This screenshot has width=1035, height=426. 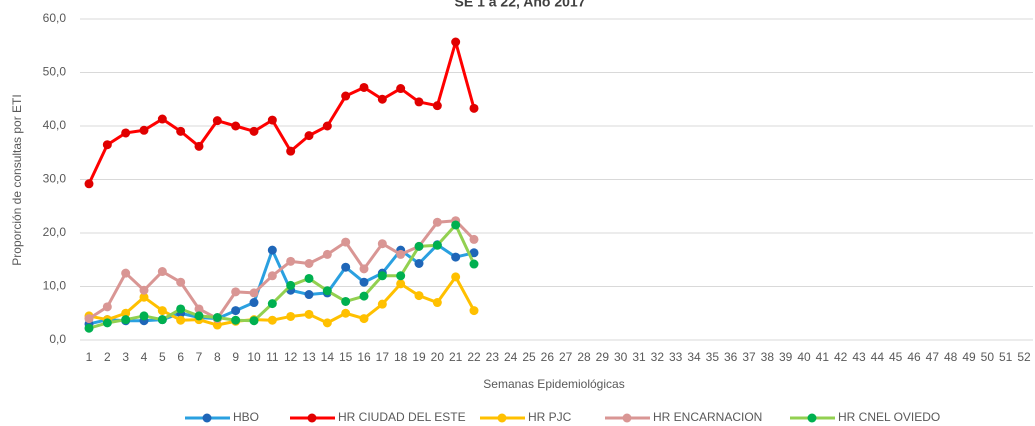 I want to click on x-tick-label: 48, so click(x=951, y=357).